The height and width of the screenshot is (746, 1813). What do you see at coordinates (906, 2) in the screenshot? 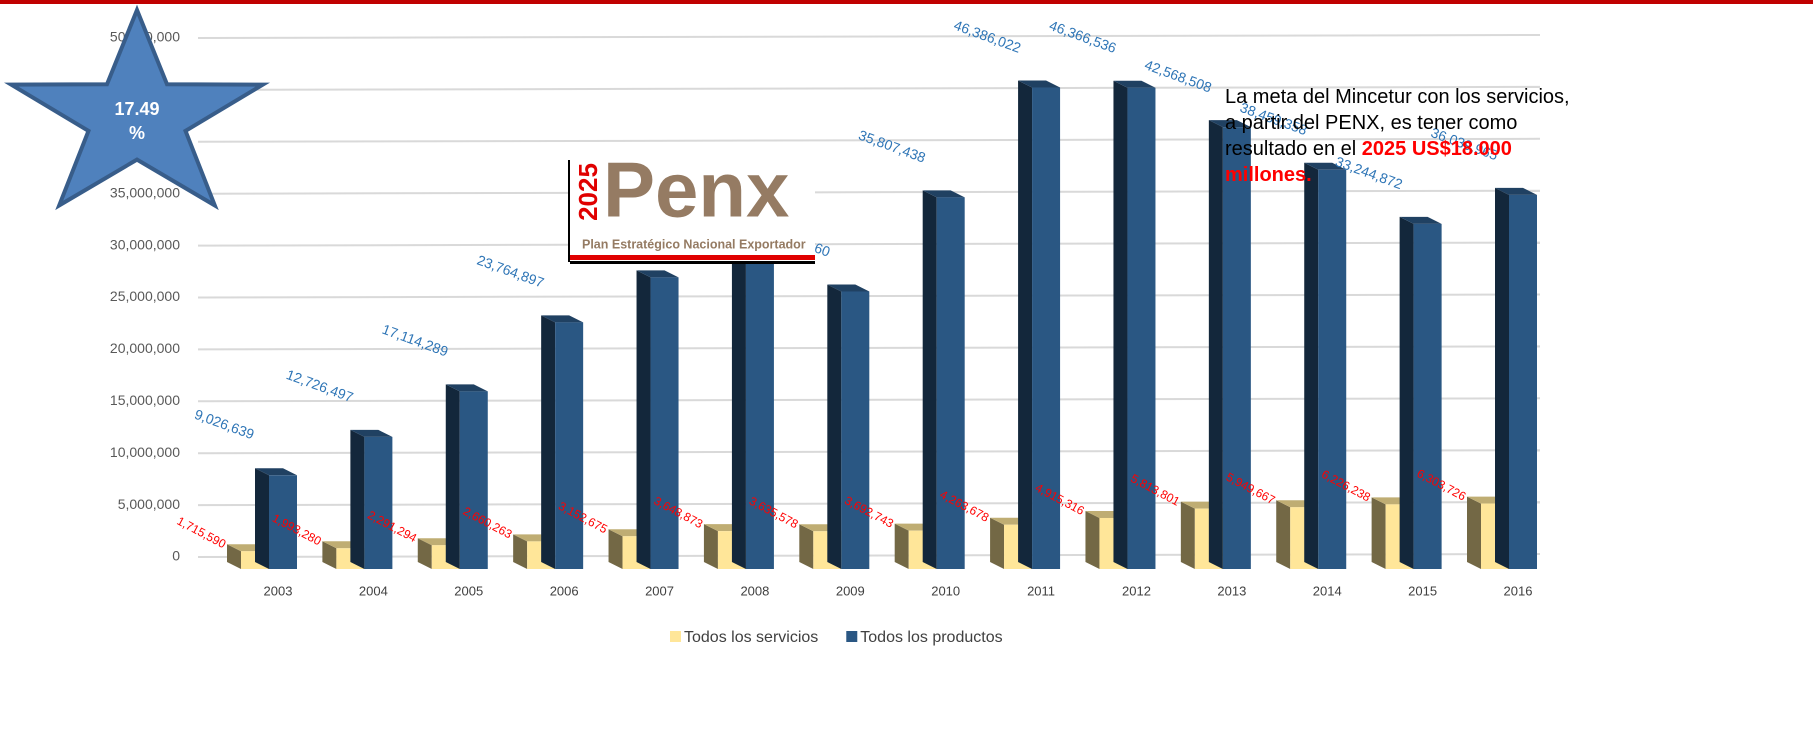
I see `top-bar` at bounding box center [906, 2].